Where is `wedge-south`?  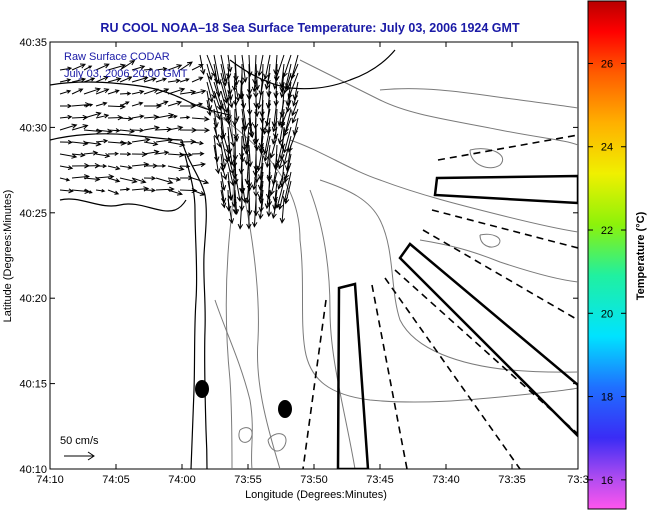 wedge-south is located at coordinates (353, 375).